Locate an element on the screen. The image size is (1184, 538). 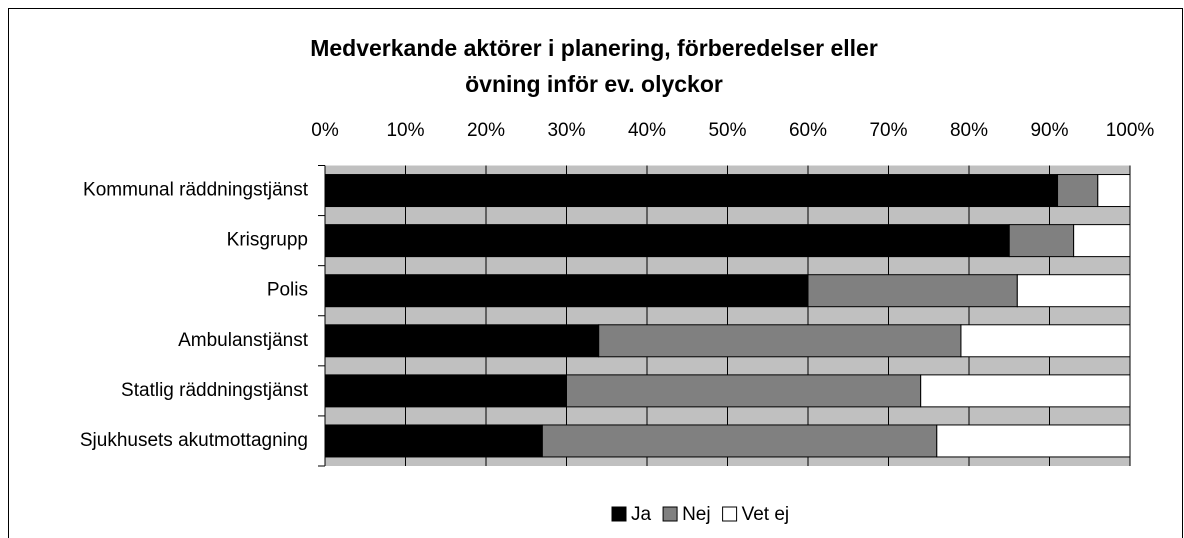
x-tick-label: 40% is located at coordinates (647, 130).